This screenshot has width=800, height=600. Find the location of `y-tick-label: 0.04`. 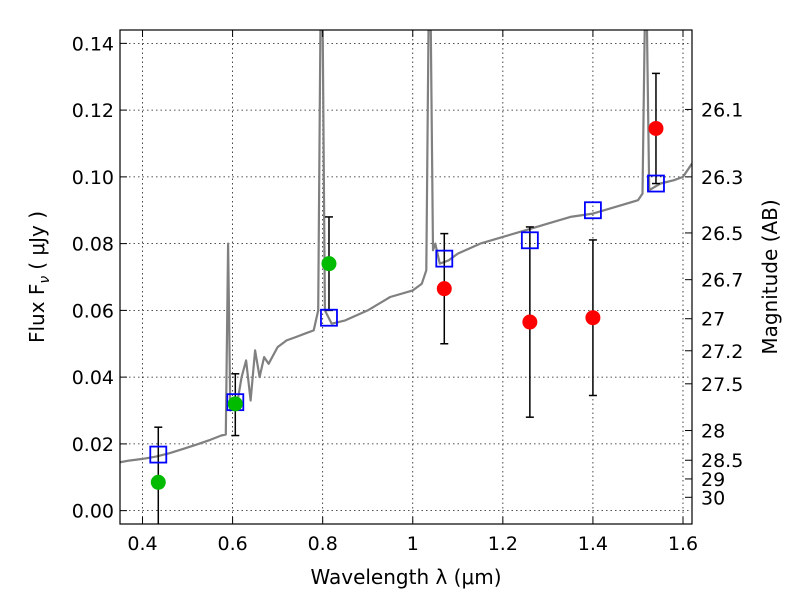

y-tick-label: 0.04 is located at coordinates (93, 378).